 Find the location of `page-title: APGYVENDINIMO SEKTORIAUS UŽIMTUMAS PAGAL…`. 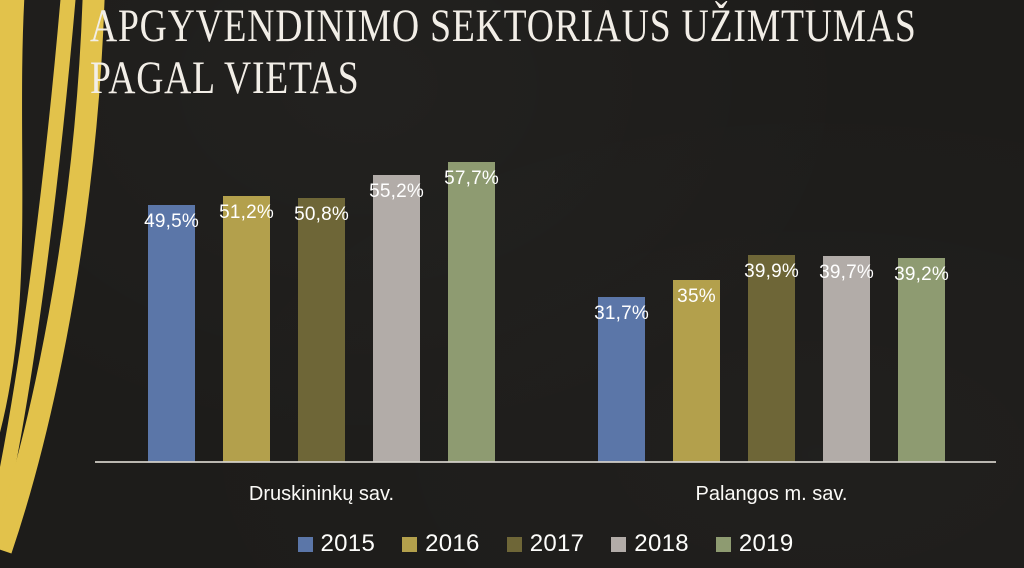

page-title: APGYVENDINIMO SEKTORIAUS UŽIMTUMAS PAGAL… is located at coordinates (503, 52).